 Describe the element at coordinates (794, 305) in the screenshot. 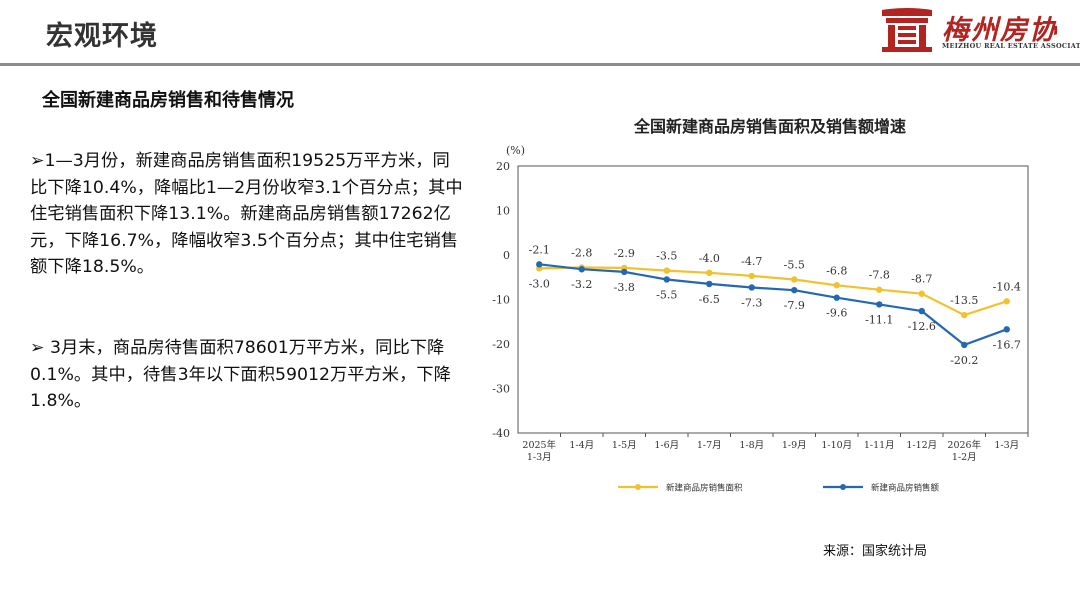

I see `data-label-1-6: -7.9` at that location.